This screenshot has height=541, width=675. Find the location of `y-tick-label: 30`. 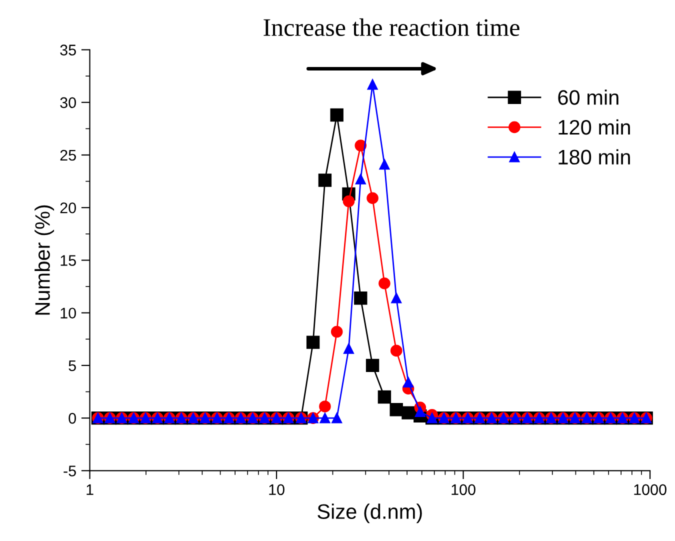

y-tick-label: 30 is located at coordinates (68, 102).